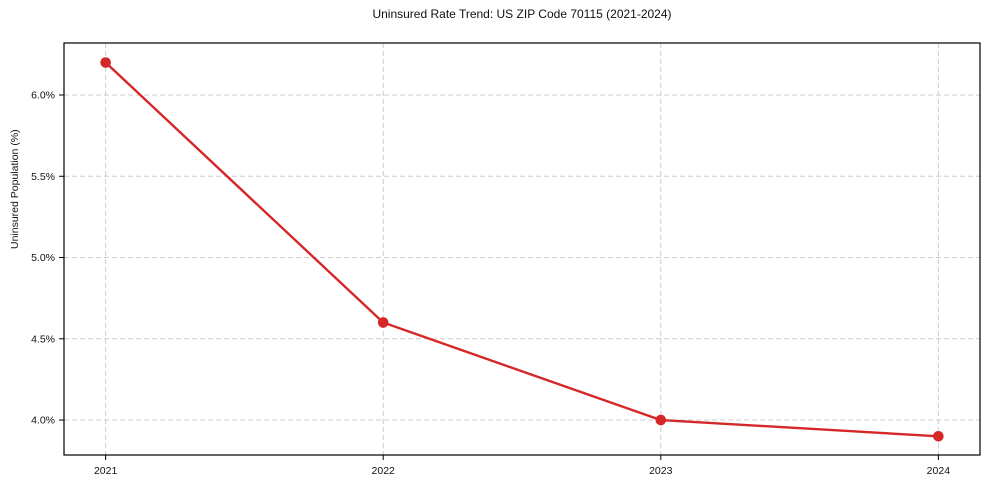 This screenshot has height=490, width=989. What do you see at coordinates (383, 322) in the screenshot?
I see `data-point-2022` at bounding box center [383, 322].